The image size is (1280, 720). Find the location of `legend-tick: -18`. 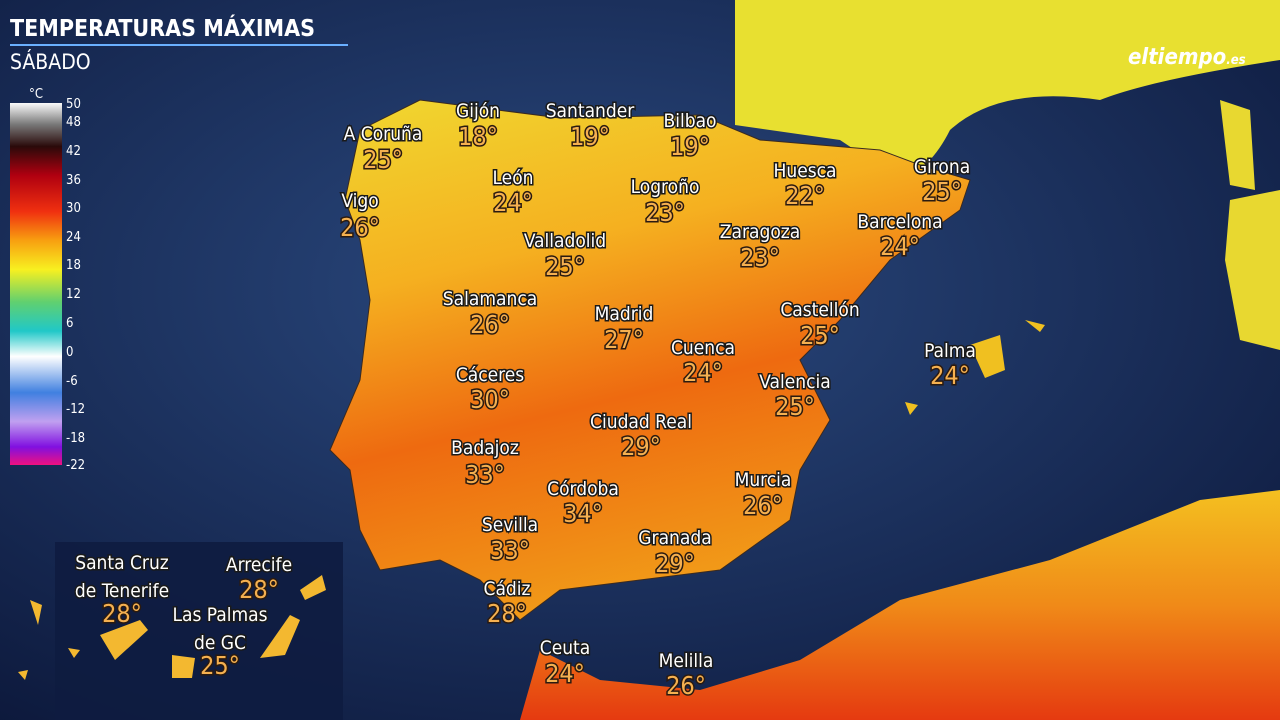

legend-tick: -18 is located at coordinates (75, 438).